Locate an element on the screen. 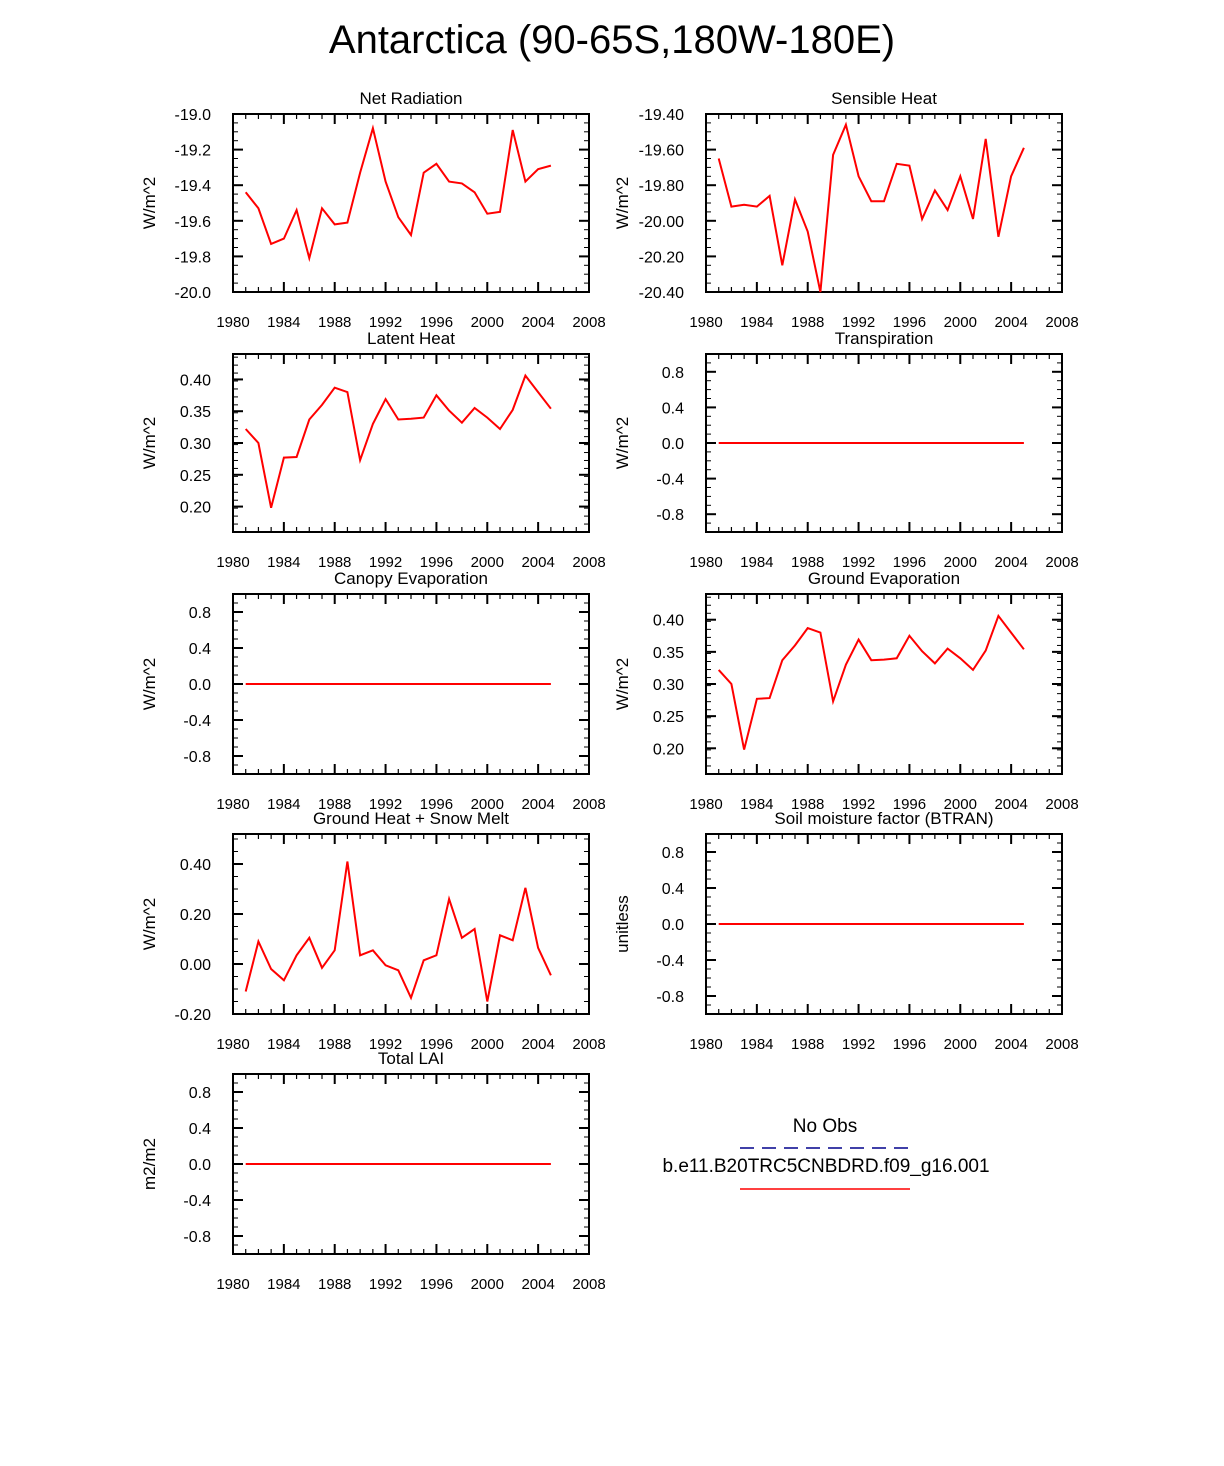  panel-3-series-line is located at coordinates (398, 441).